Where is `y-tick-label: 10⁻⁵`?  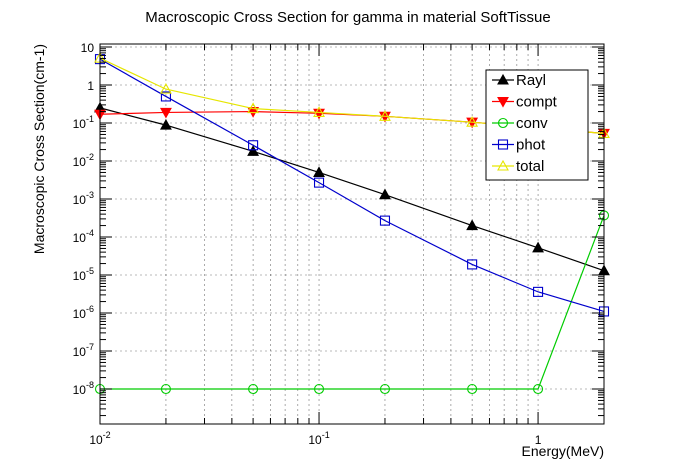 y-tick-label: 10⁻⁵ is located at coordinates (83, 274).